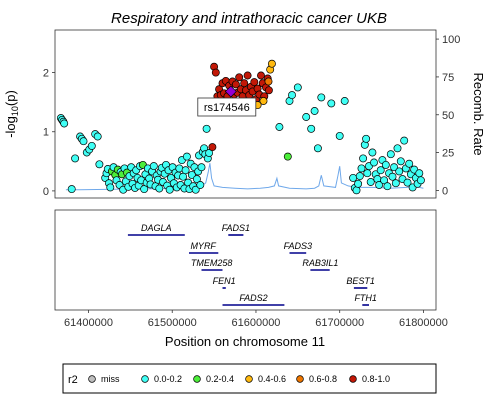 This screenshot has height=400, width=500. I want to click on gene-label: FTH1, so click(365, 298).